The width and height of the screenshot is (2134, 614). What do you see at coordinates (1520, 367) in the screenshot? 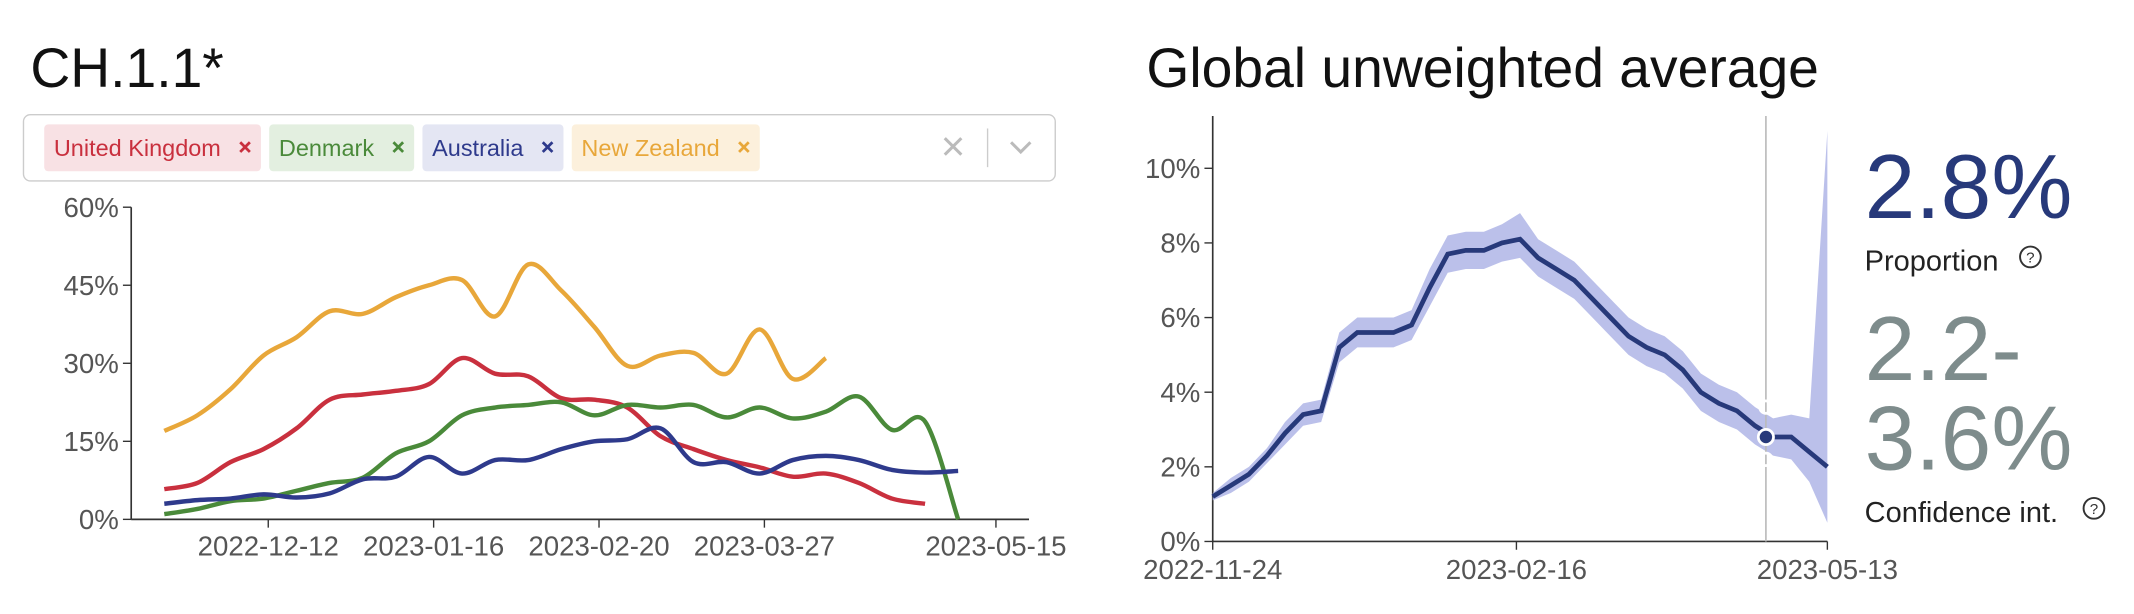
I see `proportion-line` at bounding box center [1520, 367].